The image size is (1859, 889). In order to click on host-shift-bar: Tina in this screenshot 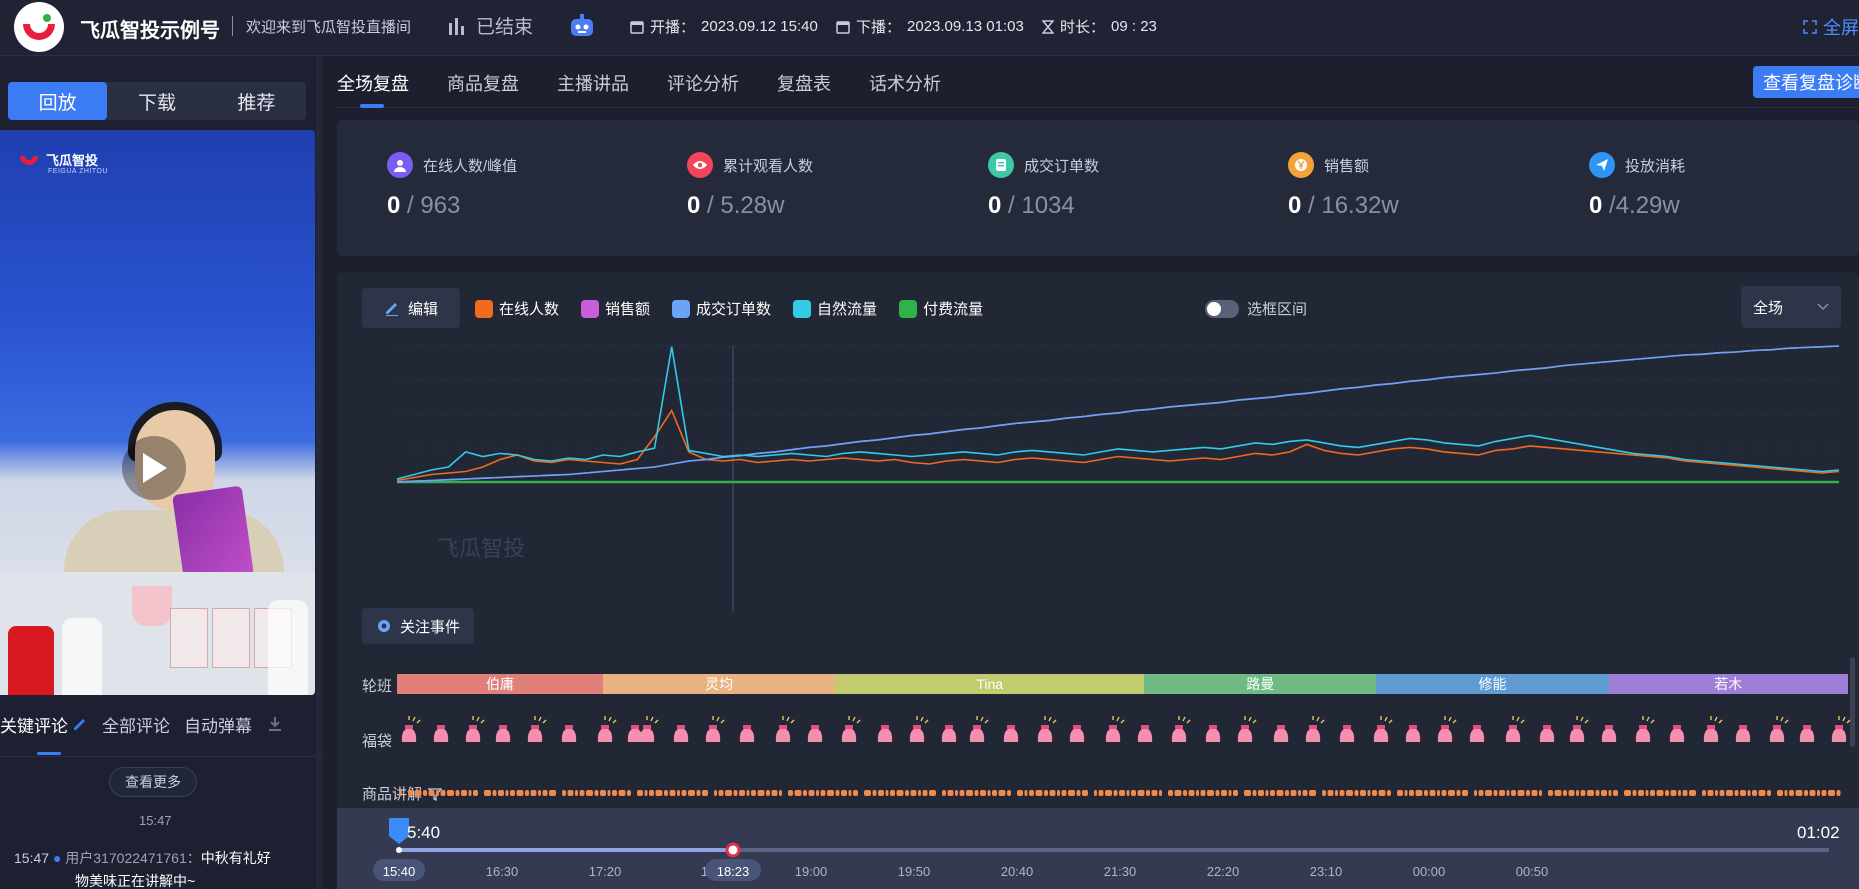, I will do `click(990, 684)`.